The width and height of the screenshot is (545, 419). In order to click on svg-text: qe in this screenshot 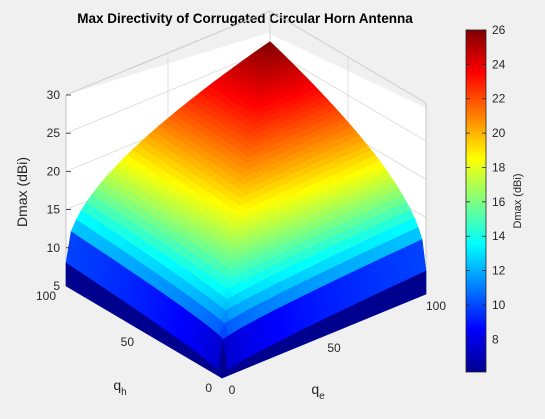, I will do `click(318, 391)`.